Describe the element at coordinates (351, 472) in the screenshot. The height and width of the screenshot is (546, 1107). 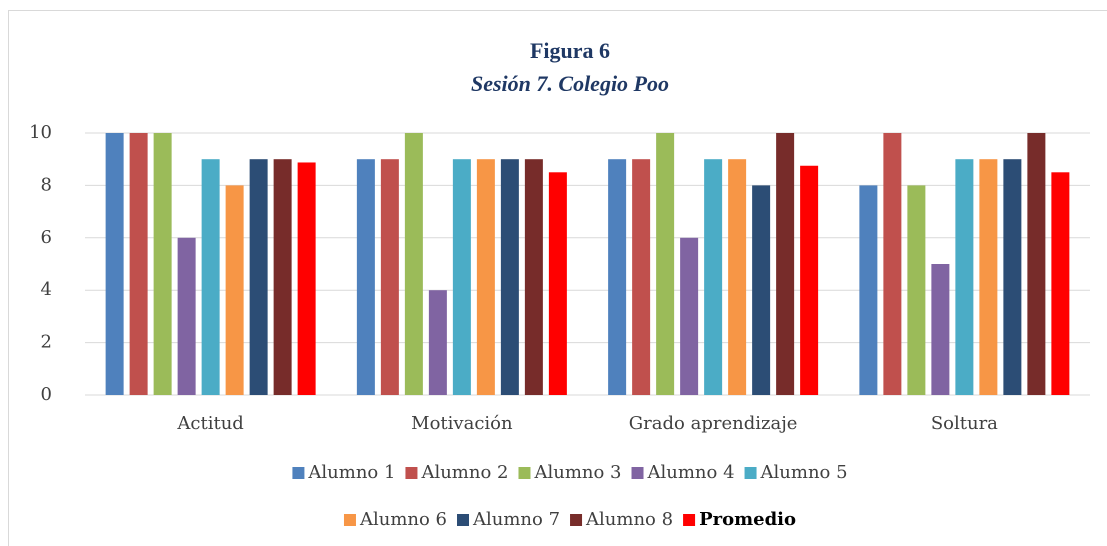
I see `legend-label: Alumno 1` at that location.